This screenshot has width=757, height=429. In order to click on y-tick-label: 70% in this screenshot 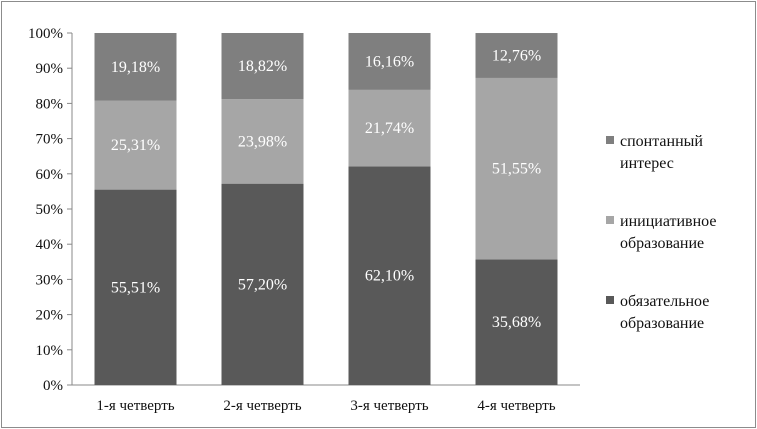, I will do `click(50, 140)`.